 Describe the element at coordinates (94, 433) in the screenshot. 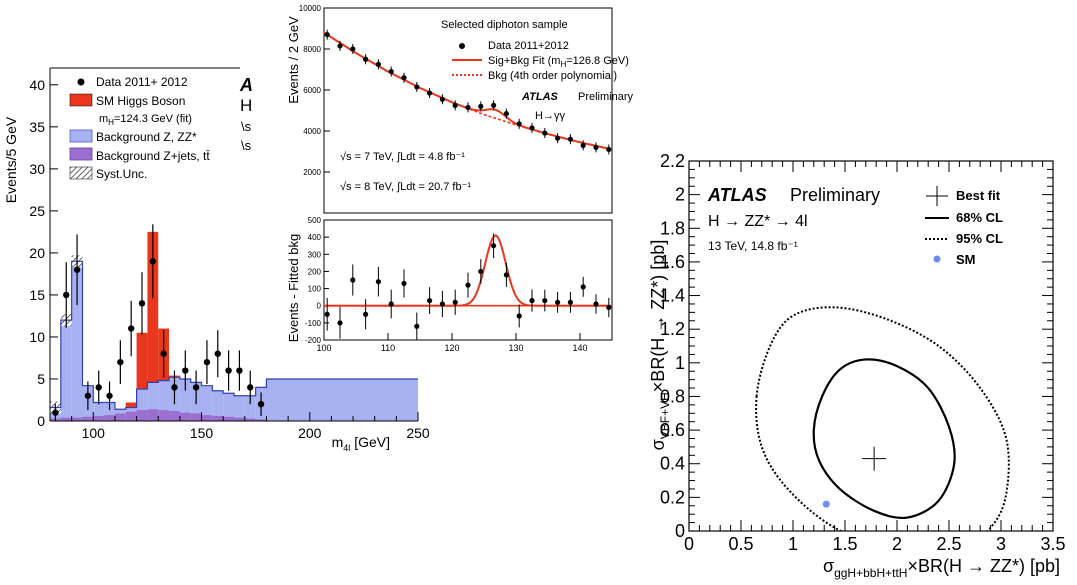

I see `p1-xtick-label: 100` at that location.